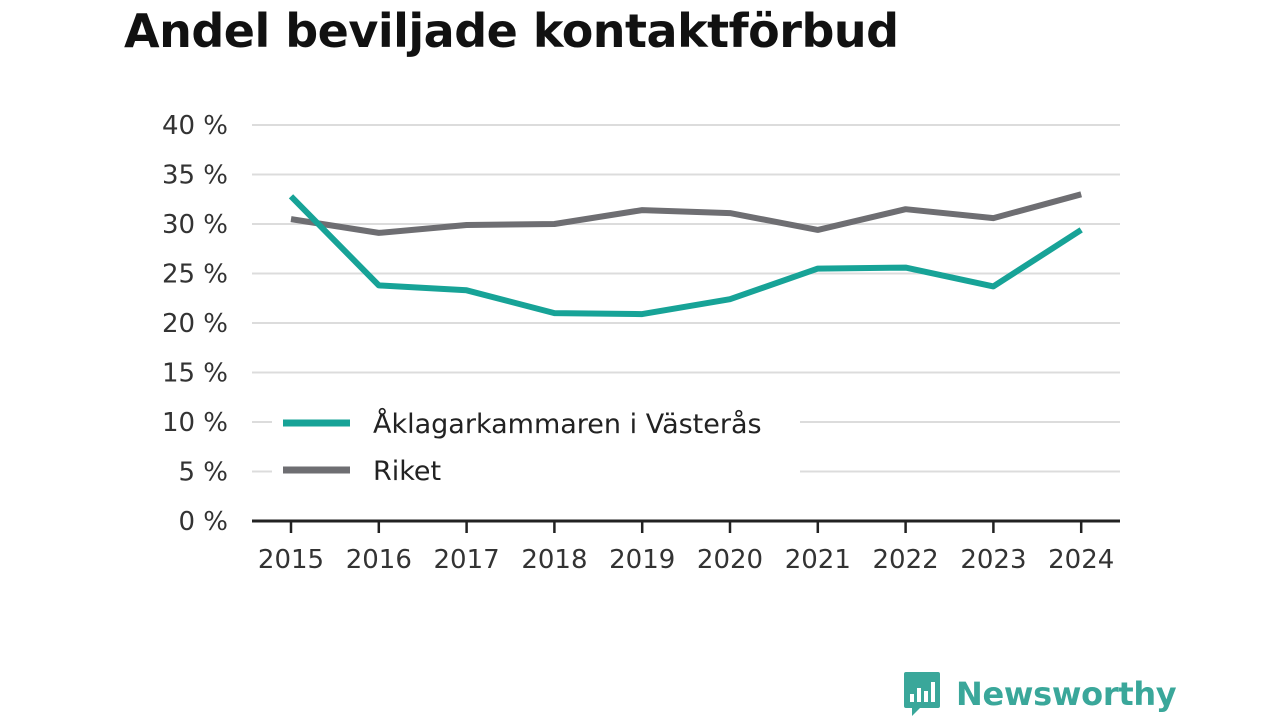 This screenshot has width=1280, height=720. What do you see at coordinates (730, 560) in the screenshot?
I see `x-tick-label: 2020` at bounding box center [730, 560].